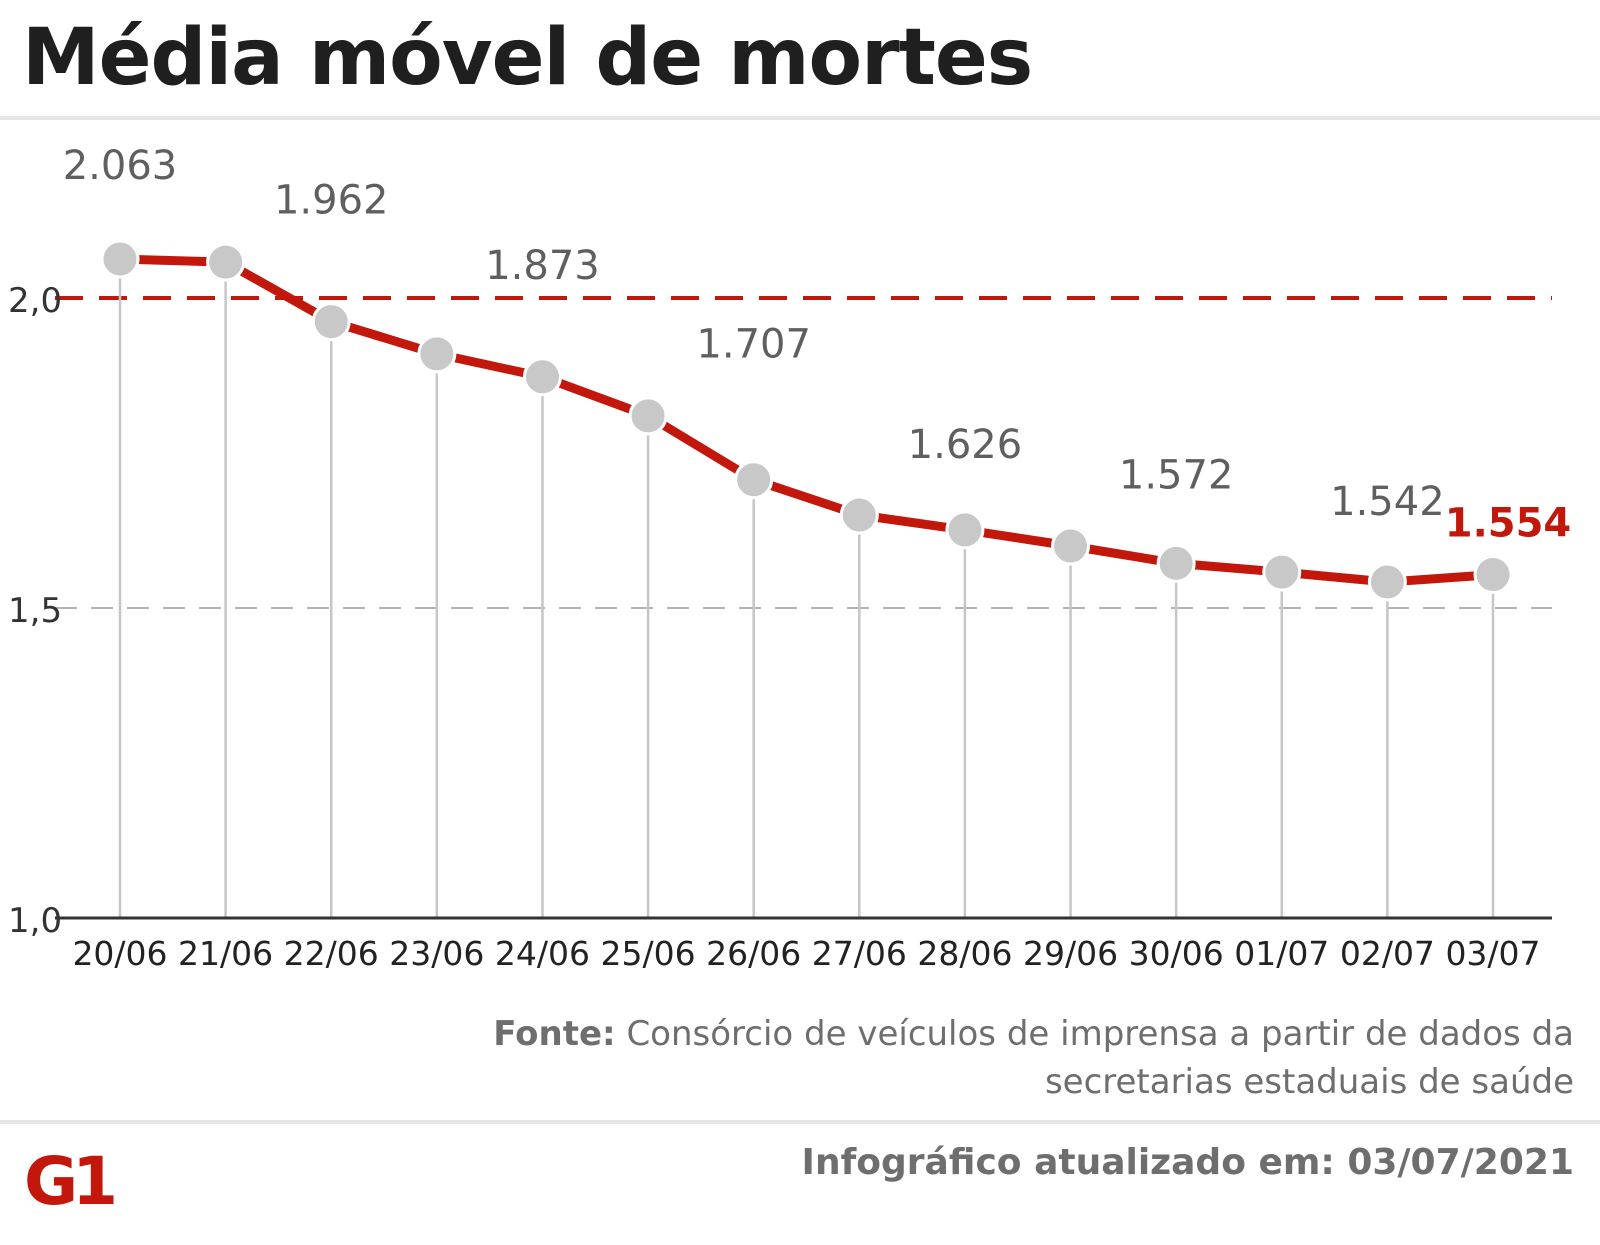 The image size is (1600, 1245). Describe the element at coordinates (964, 953) in the screenshot. I see `x-tick-label: 28/06` at that location.